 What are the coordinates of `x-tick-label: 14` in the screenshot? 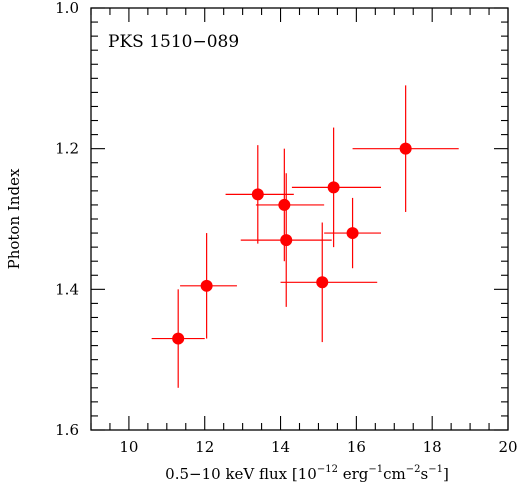 It's located at (280, 447).